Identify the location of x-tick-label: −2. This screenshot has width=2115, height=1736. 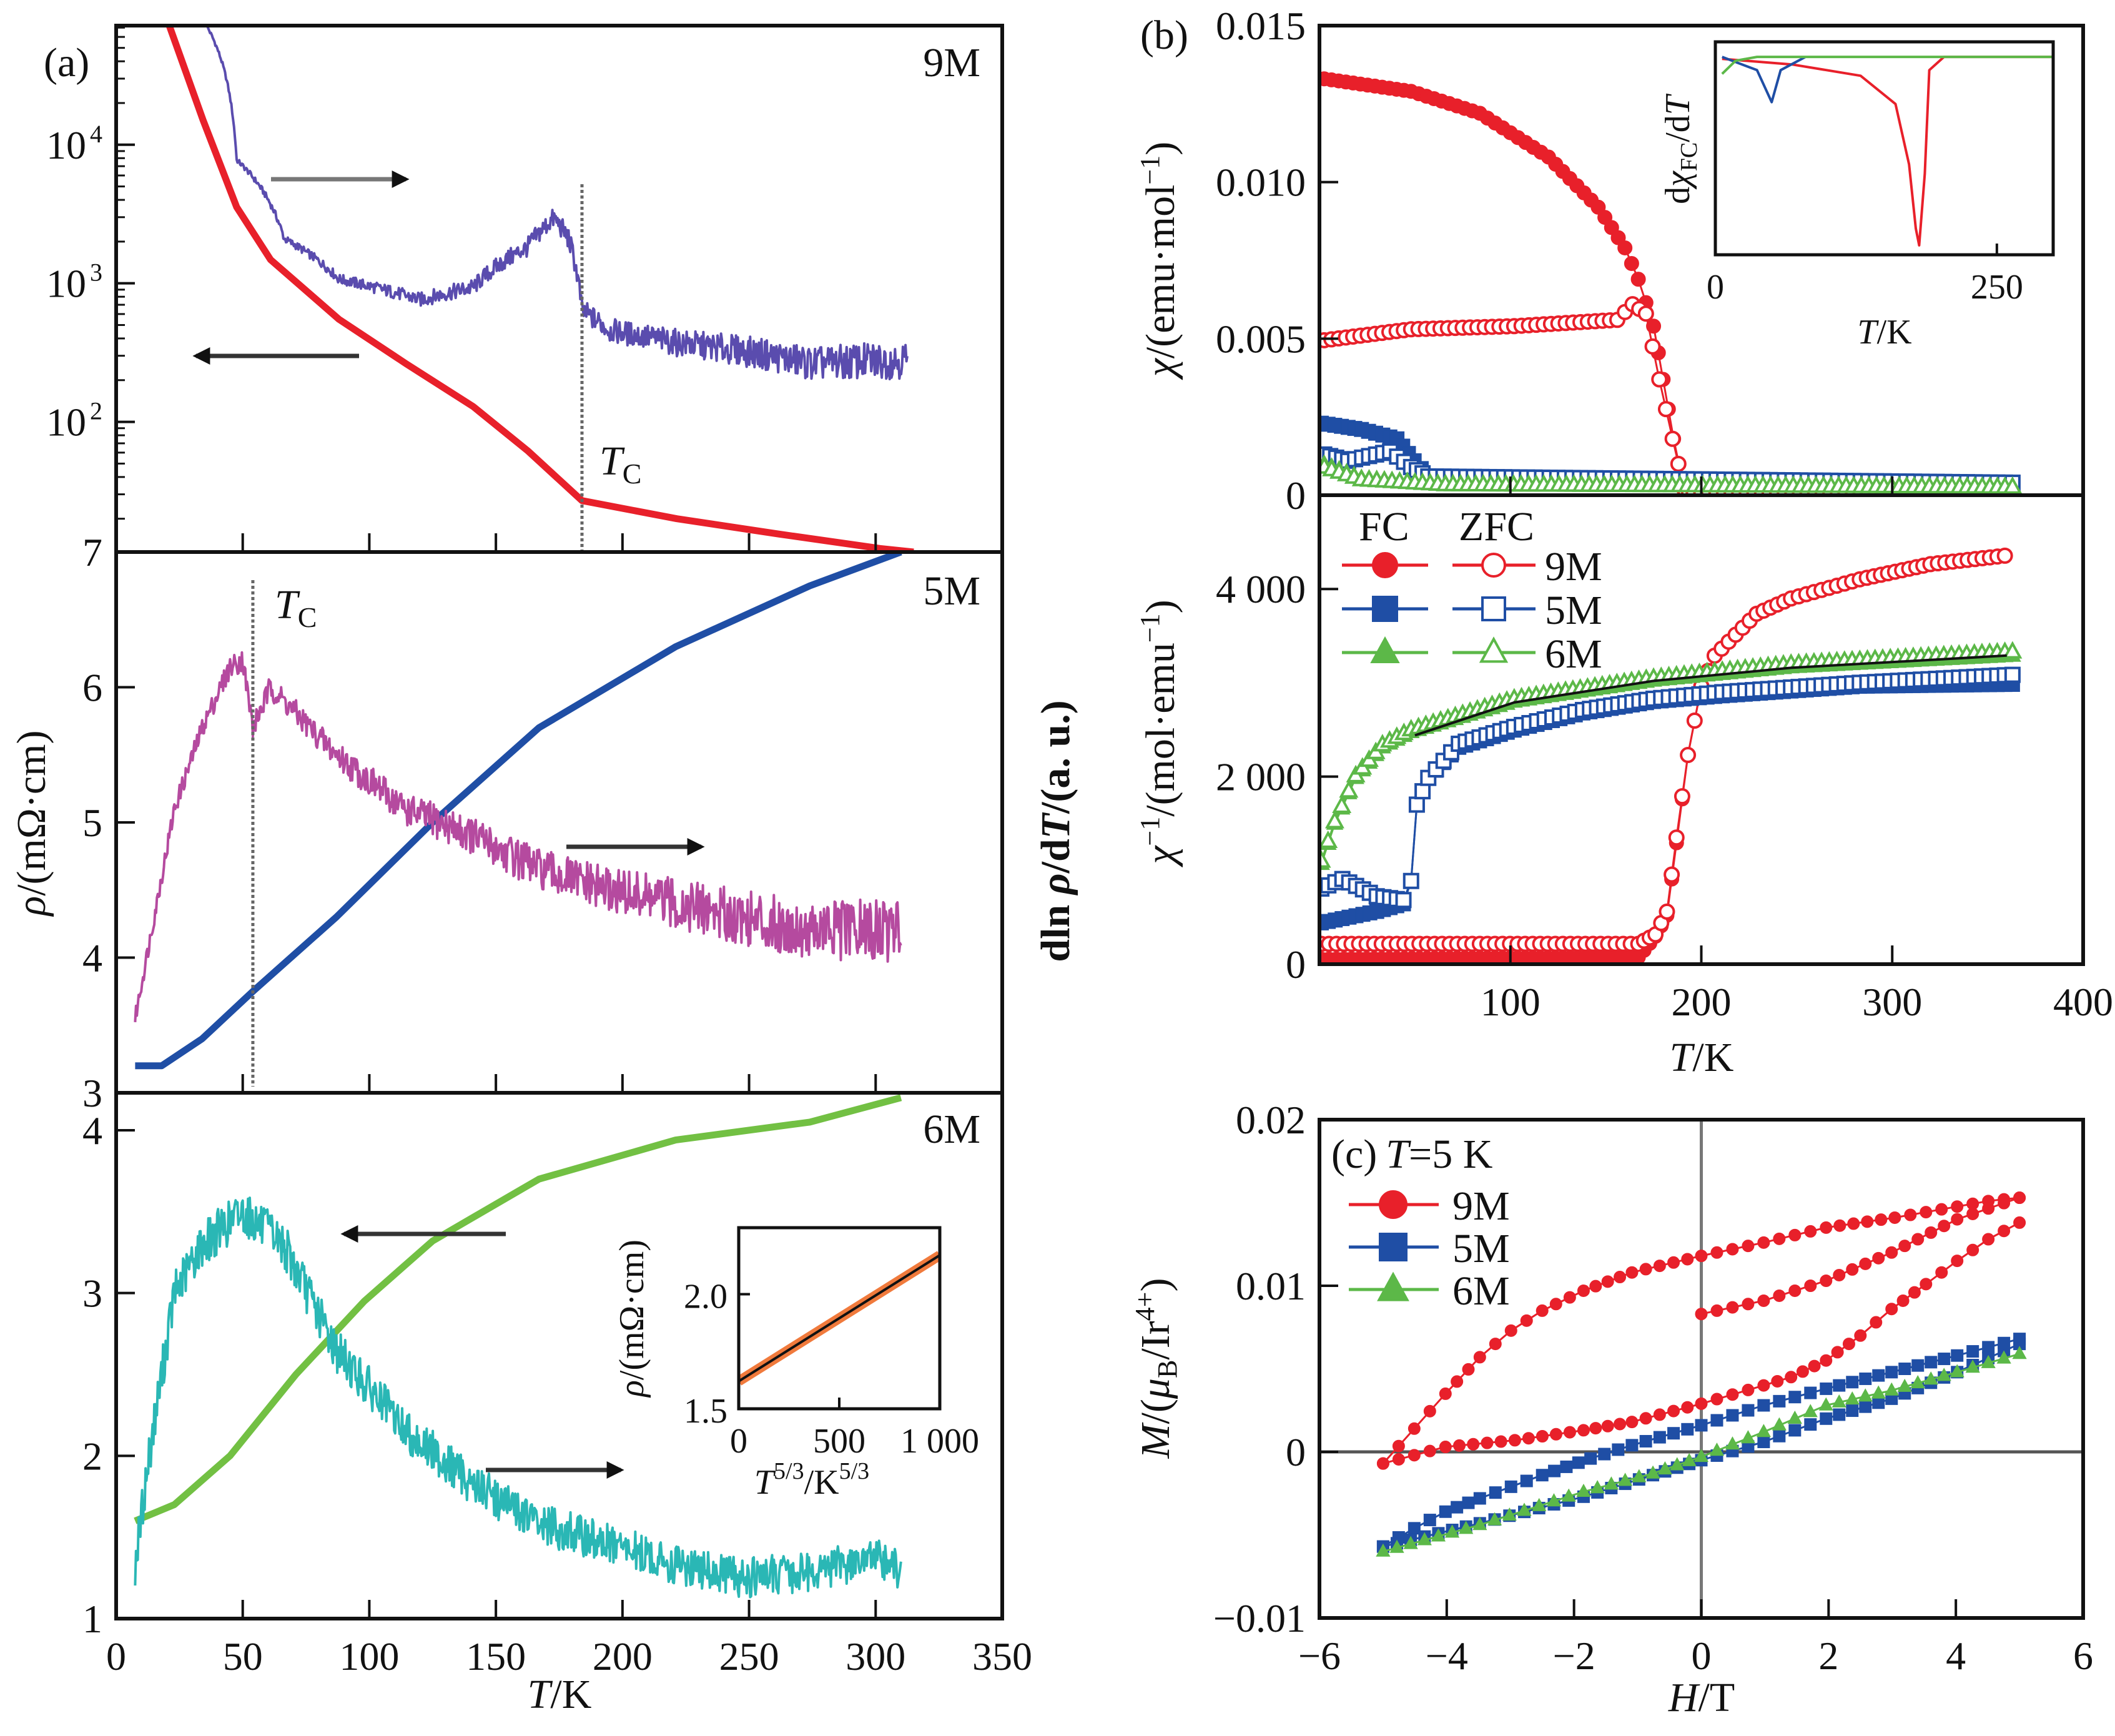
(1574, 1656).